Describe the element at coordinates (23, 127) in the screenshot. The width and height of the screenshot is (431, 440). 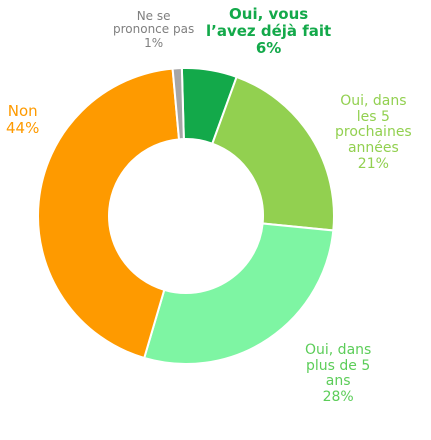
I see `slice-value-3: 44%` at that location.